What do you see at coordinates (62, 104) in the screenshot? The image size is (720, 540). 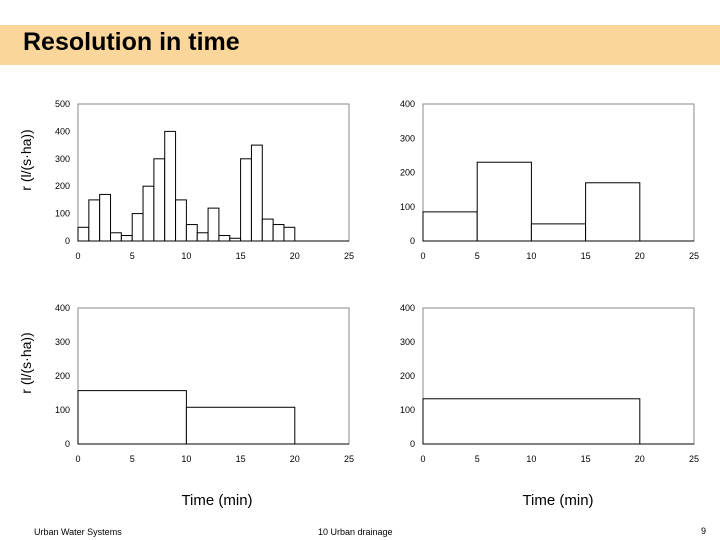 I see `y-tick-label: 500` at bounding box center [62, 104].